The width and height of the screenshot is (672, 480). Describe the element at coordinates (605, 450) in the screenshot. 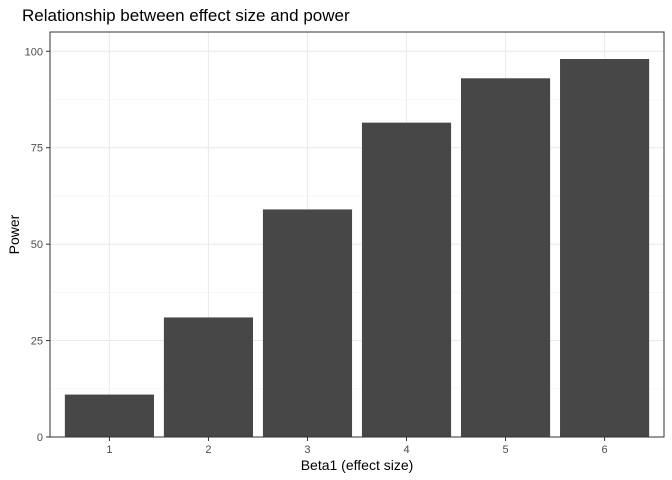

I see `x-tick-label: 6` at that location.